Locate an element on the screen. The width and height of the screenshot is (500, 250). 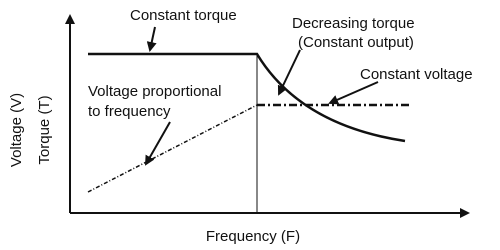
label: Constant voltage is located at coordinates (416, 74).